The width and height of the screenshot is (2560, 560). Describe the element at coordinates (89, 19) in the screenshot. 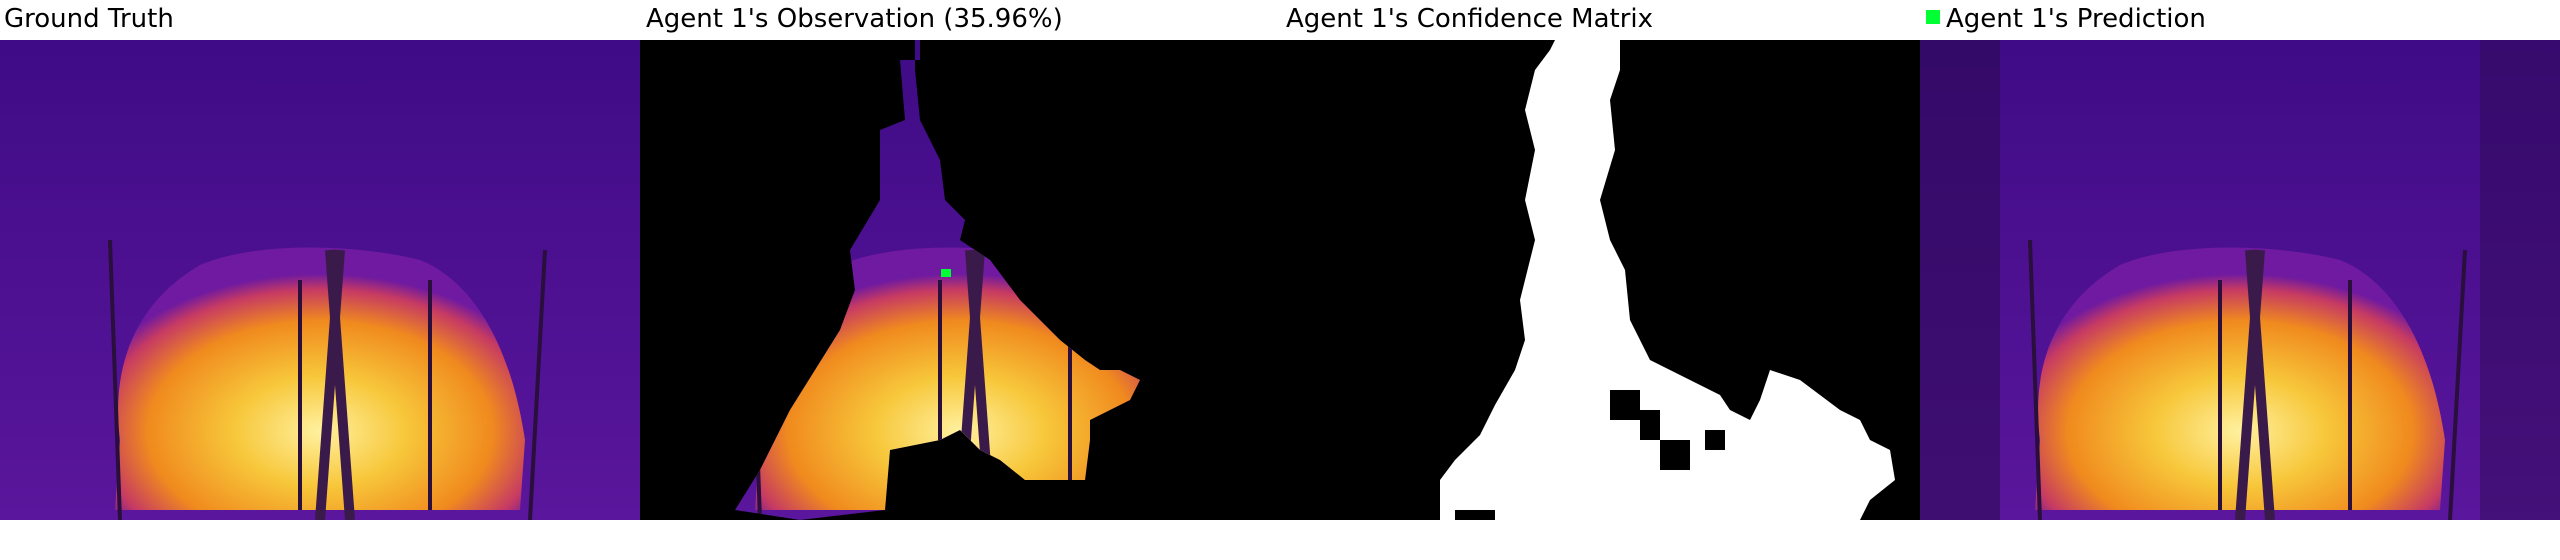

I see `panel-title: Ground Truth` at that location.